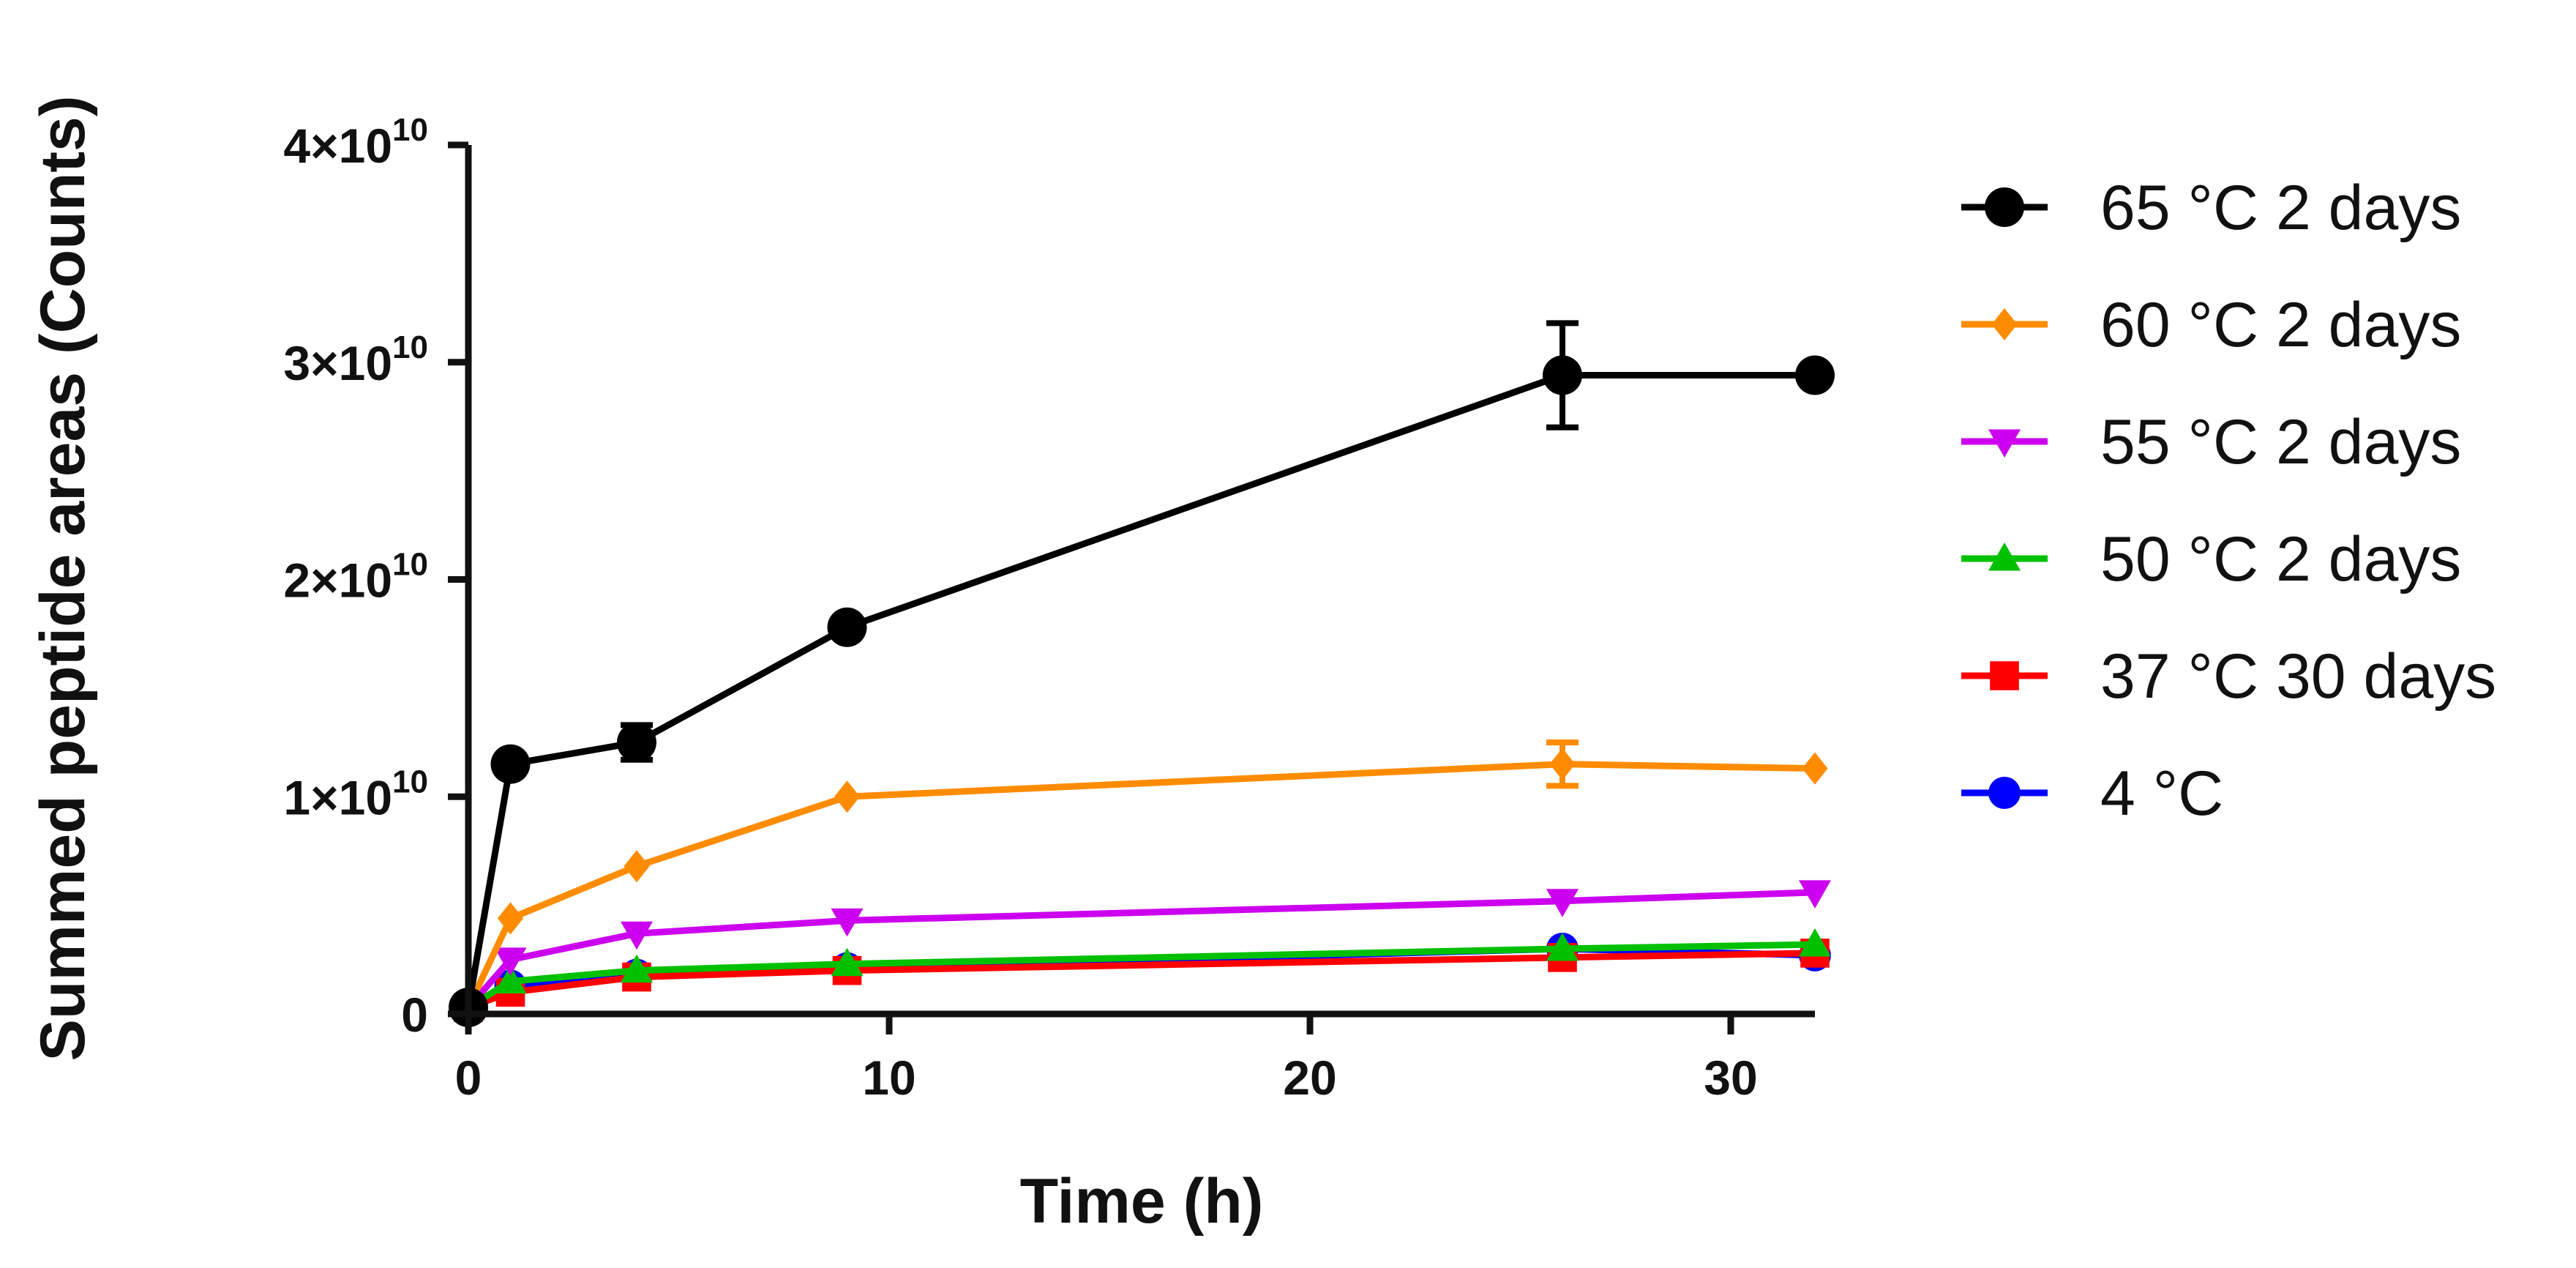 This screenshot has height=1268, width=2576. I want to click on x-tick-label: 20, so click(1309, 1078).